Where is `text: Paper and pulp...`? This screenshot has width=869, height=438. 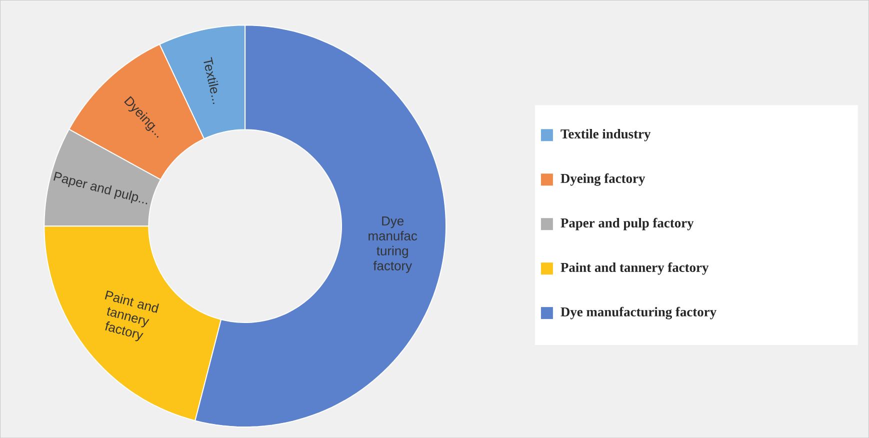
text: Paper and pulp... is located at coordinates (101, 188).